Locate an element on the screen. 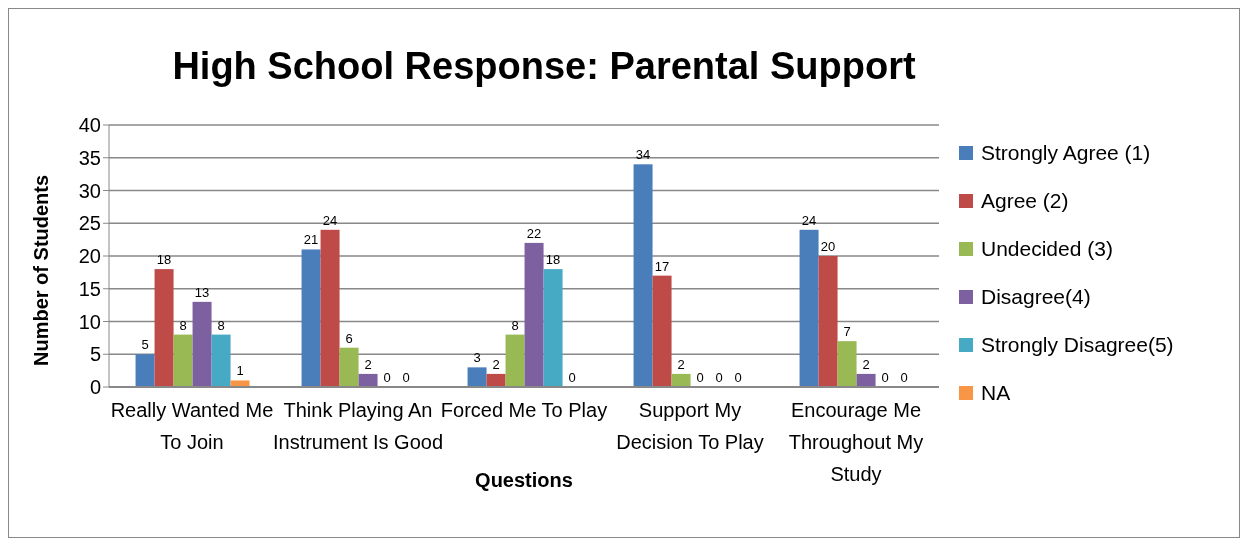 This screenshot has width=1248, height=544. data-label: 5 is located at coordinates (145, 345).